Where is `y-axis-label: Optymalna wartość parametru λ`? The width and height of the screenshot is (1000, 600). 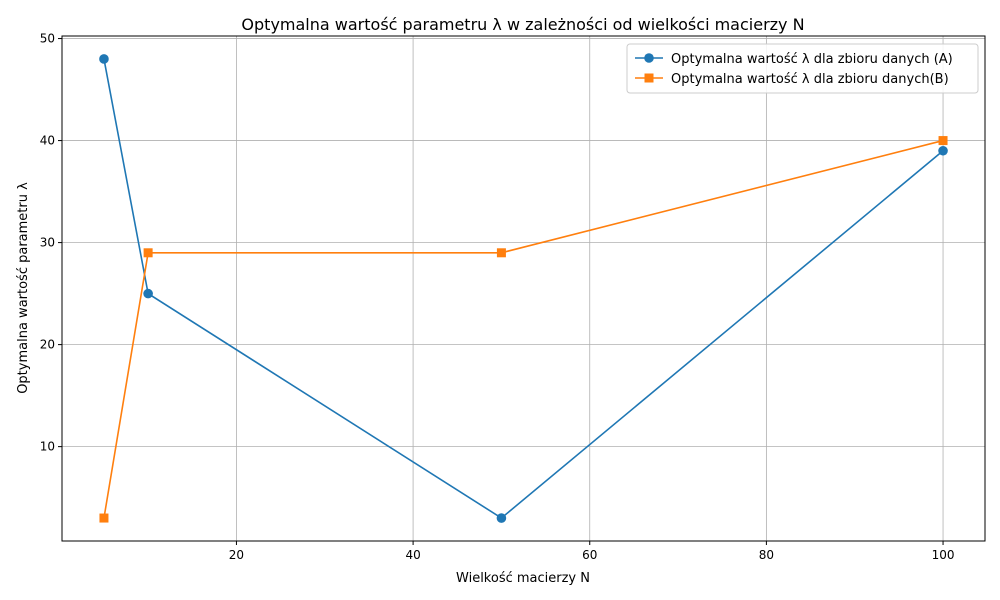
y-axis-label: Optymalna wartość parametru λ is located at coordinates (23, 288).